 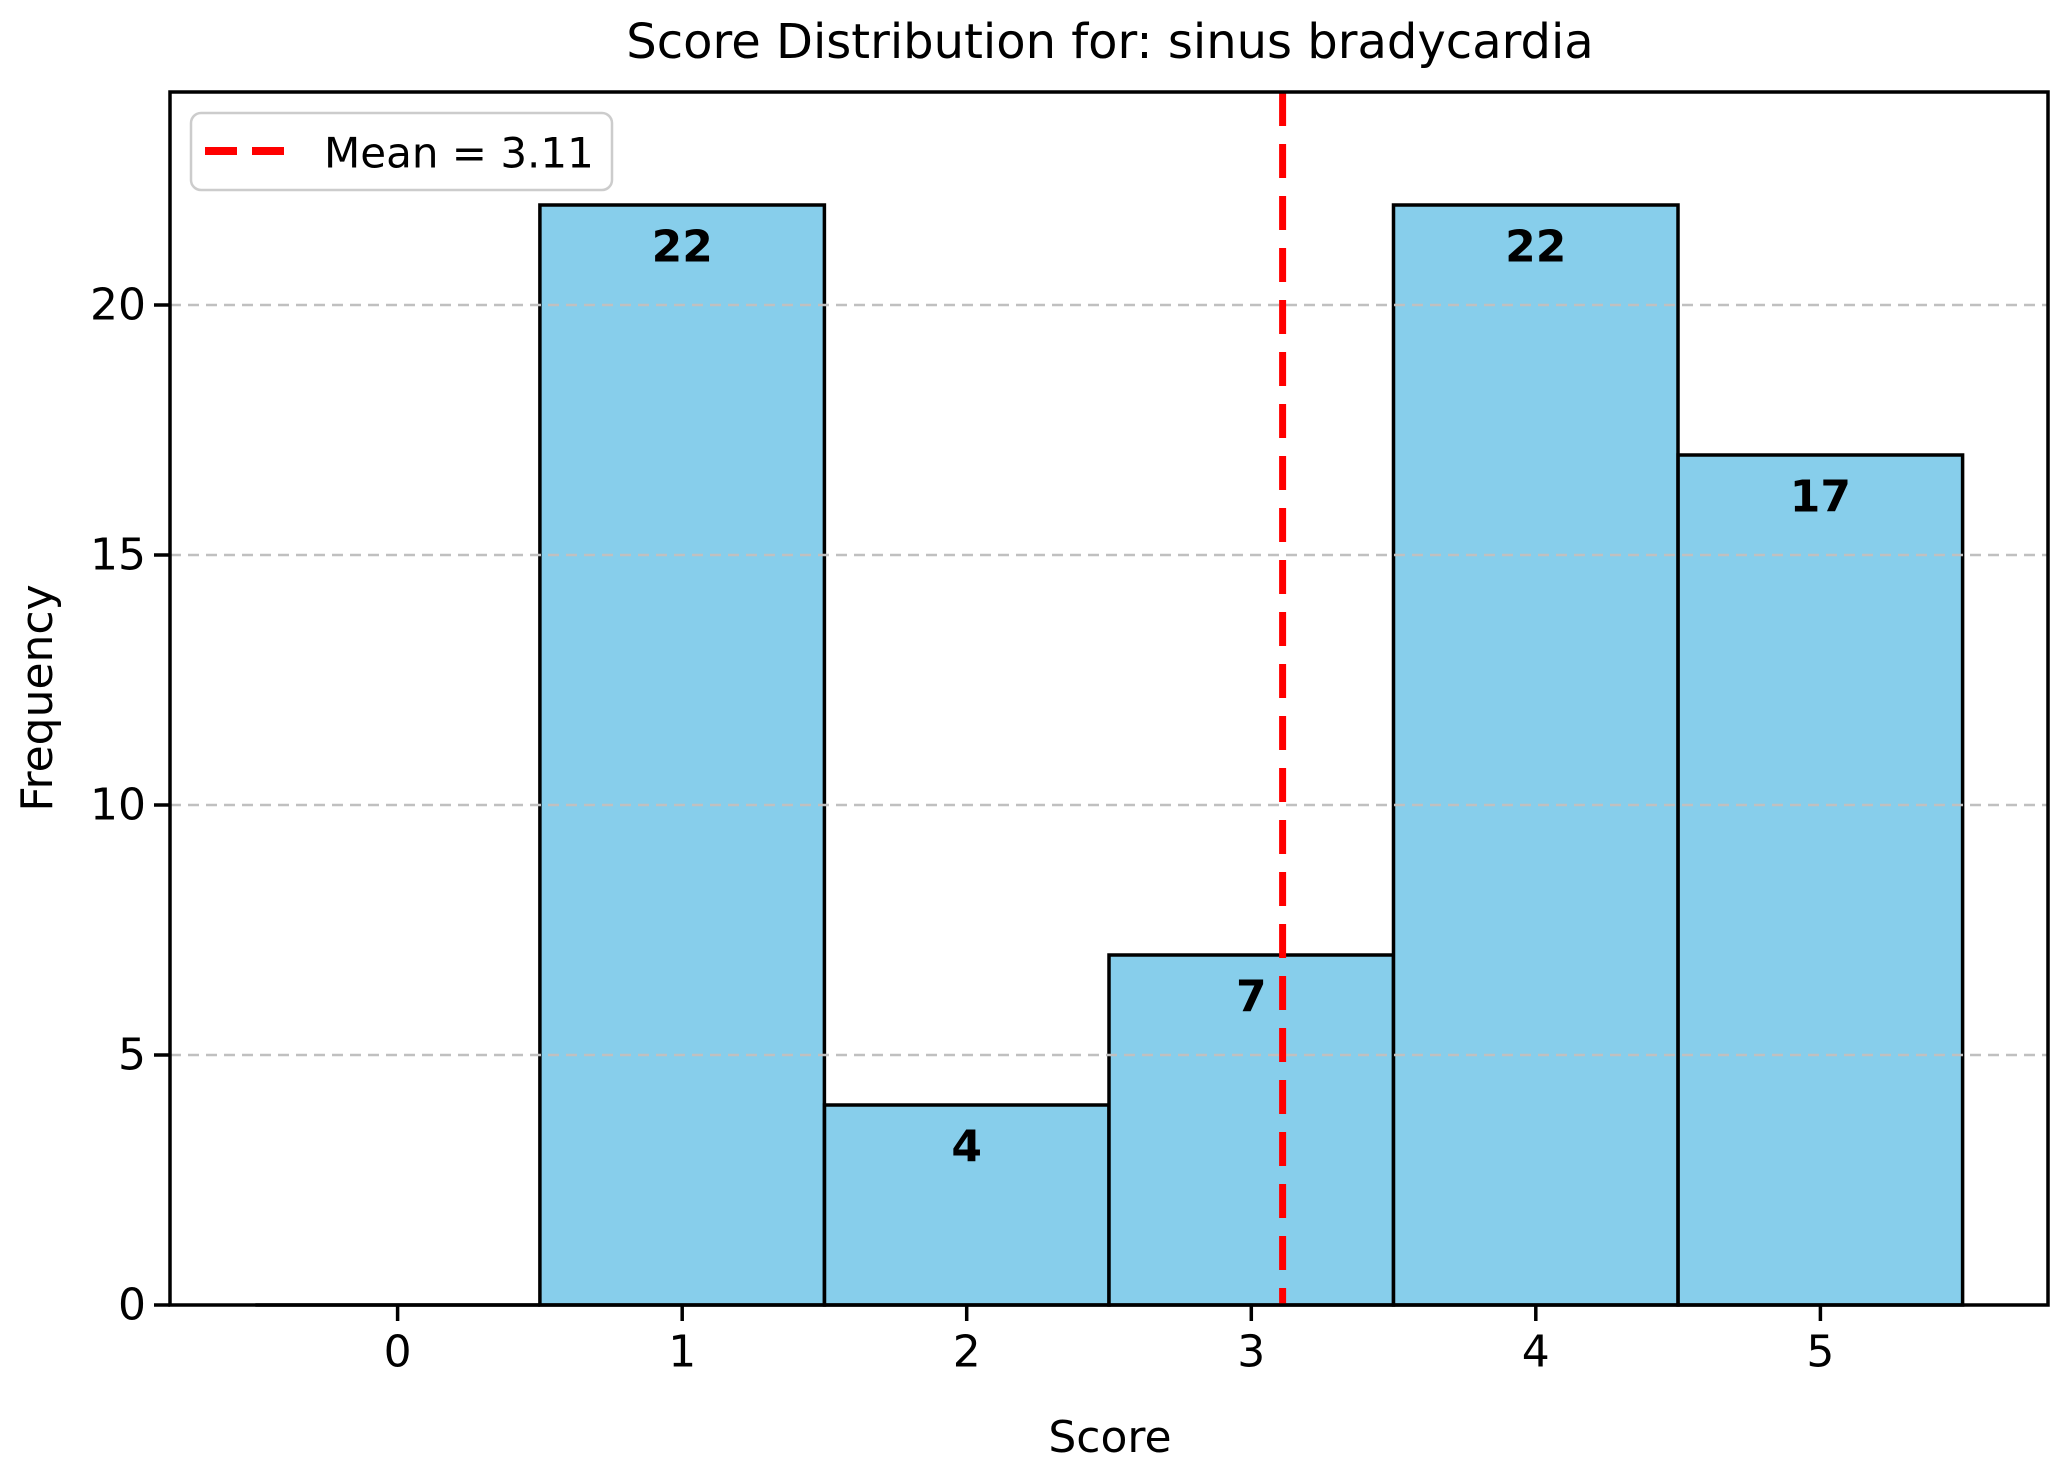 What do you see at coordinates (459, 153) in the screenshot?
I see `legend-label: Mean = 3.11` at bounding box center [459, 153].